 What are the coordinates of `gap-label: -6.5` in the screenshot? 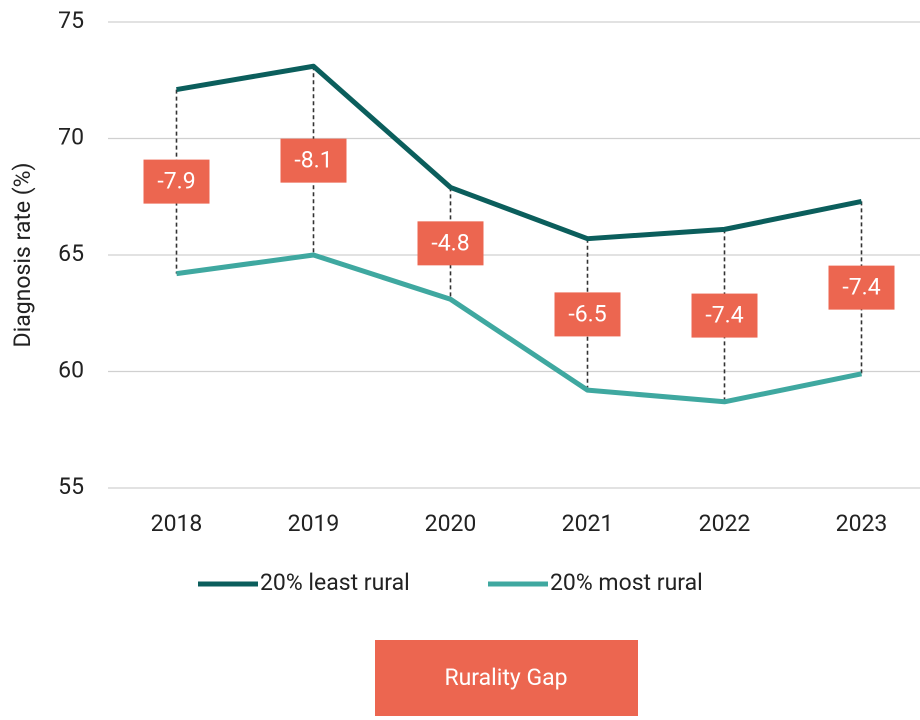 It's located at (587, 313).